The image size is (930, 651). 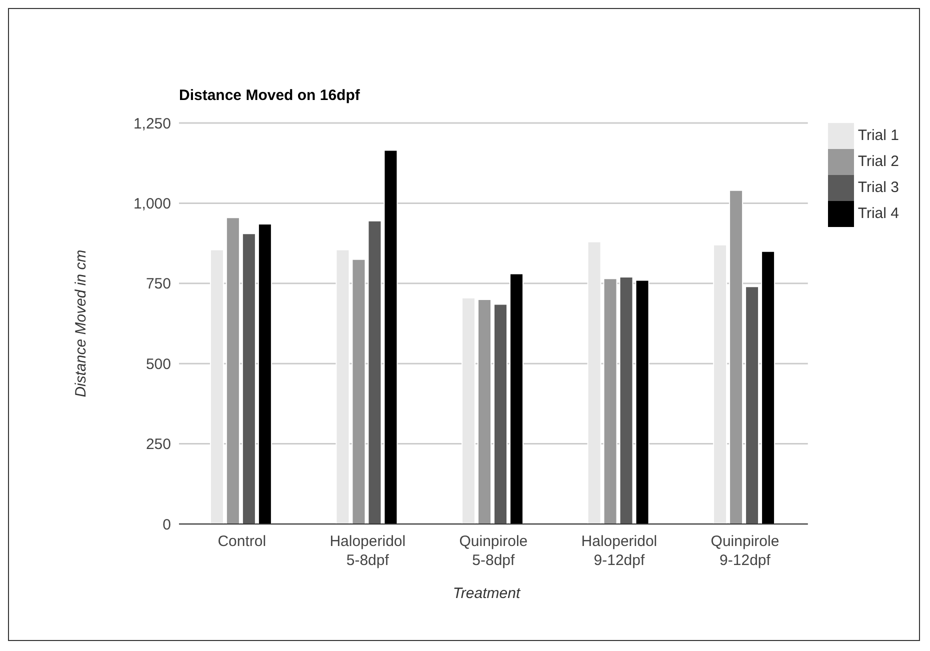 I want to click on x-tick-label: Haloperidol 9-12dpf, so click(x=619, y=551).